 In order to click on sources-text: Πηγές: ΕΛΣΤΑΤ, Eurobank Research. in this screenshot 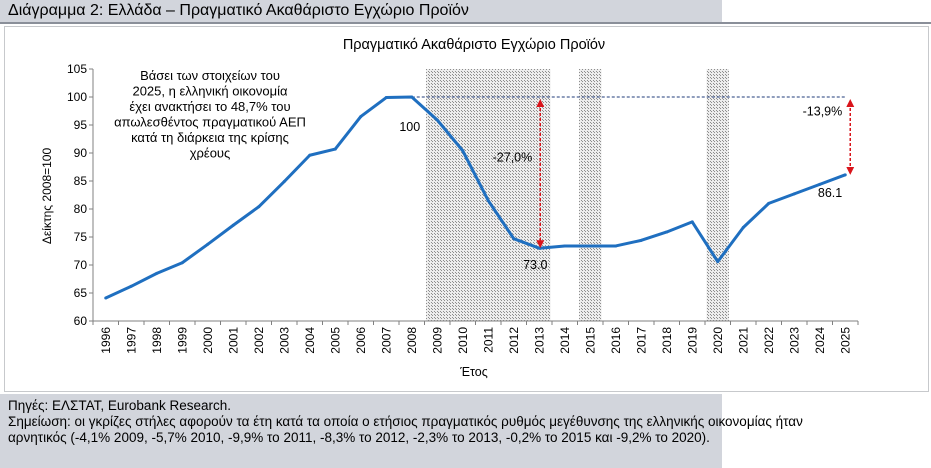, I will do `click(119, 405)`.